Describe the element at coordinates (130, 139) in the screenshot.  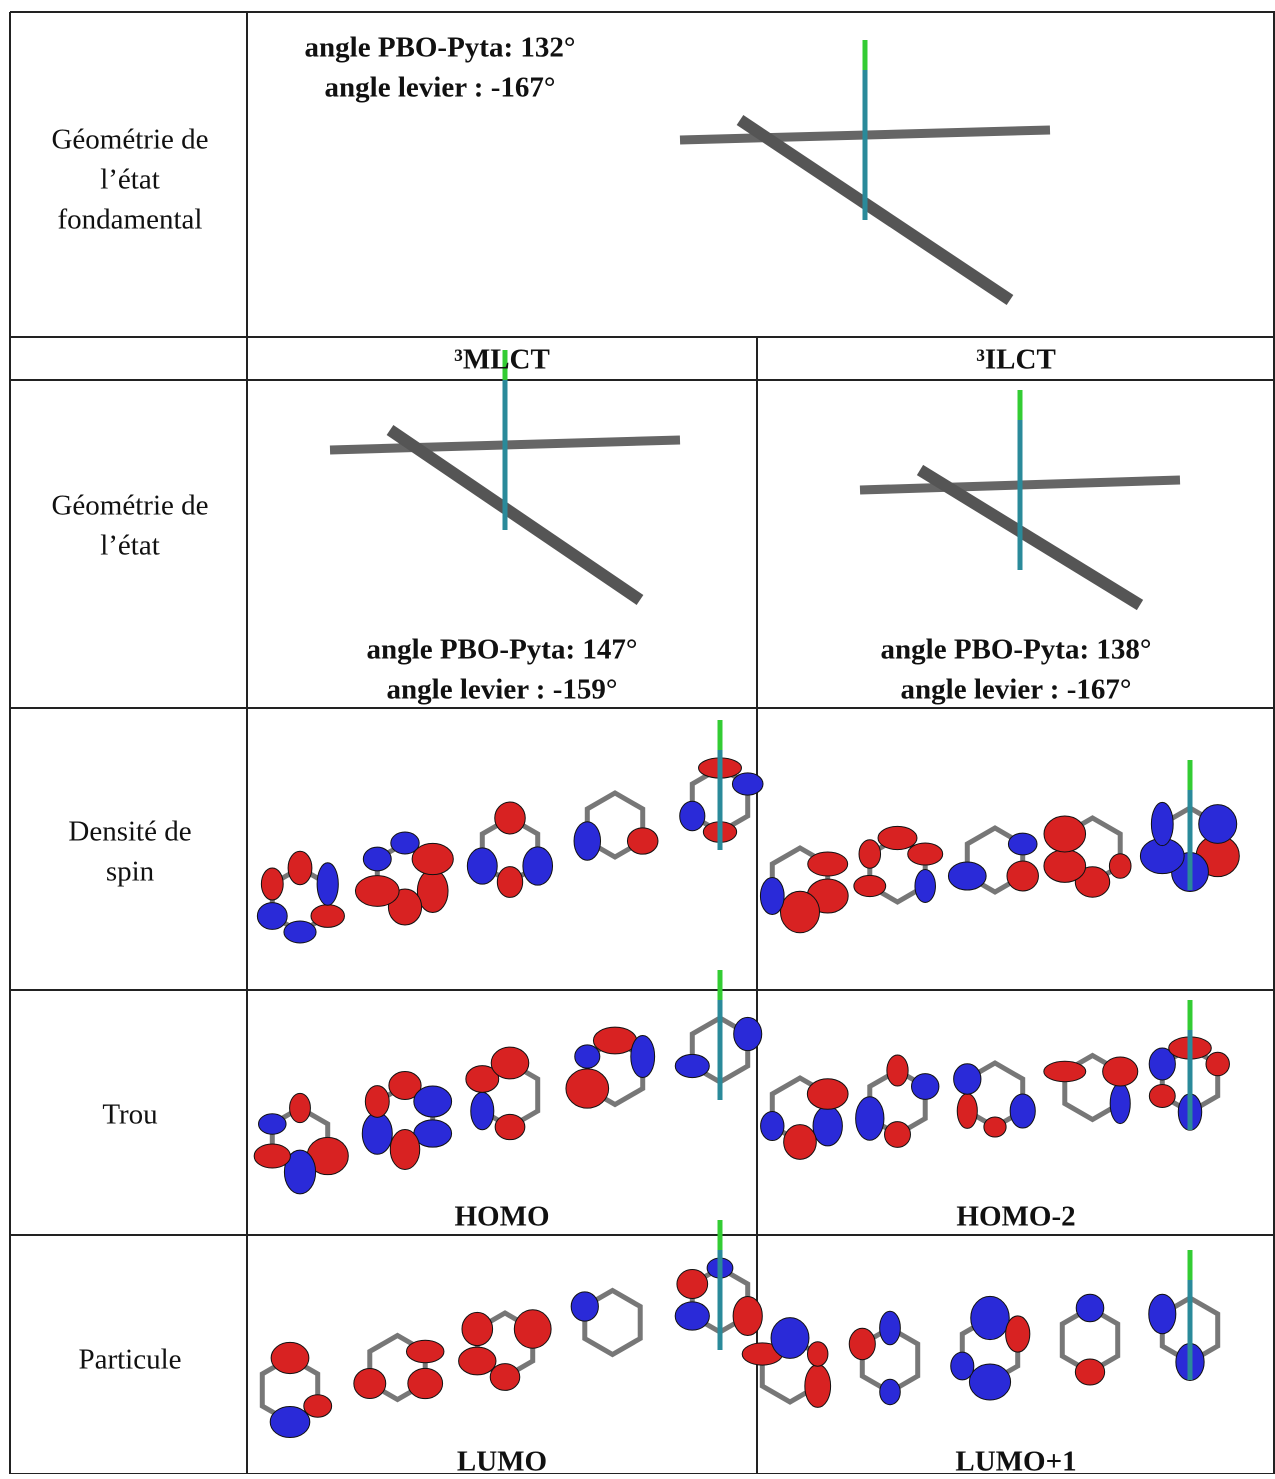
I see `row-label: Géométrie de` at that location.